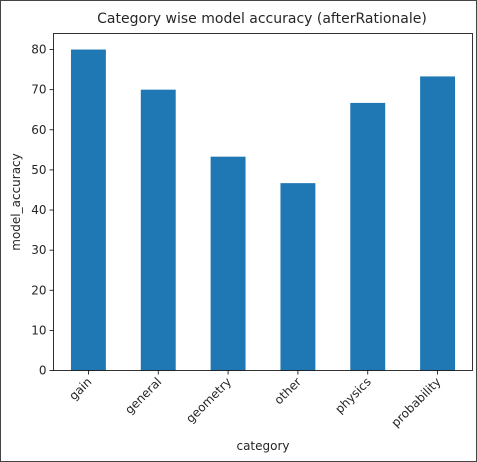 The height and width of the screenshot is (462, 477). I want to click on y-tick-label: 20, so click(38, 290).